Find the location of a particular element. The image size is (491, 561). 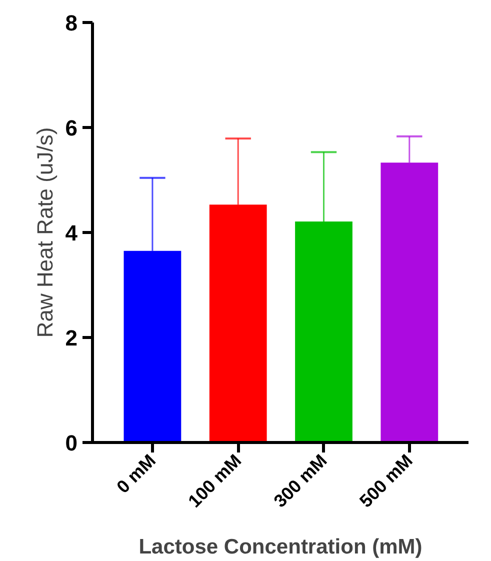

x-tick-label: 0 mM is located at coordinates (136, 474).